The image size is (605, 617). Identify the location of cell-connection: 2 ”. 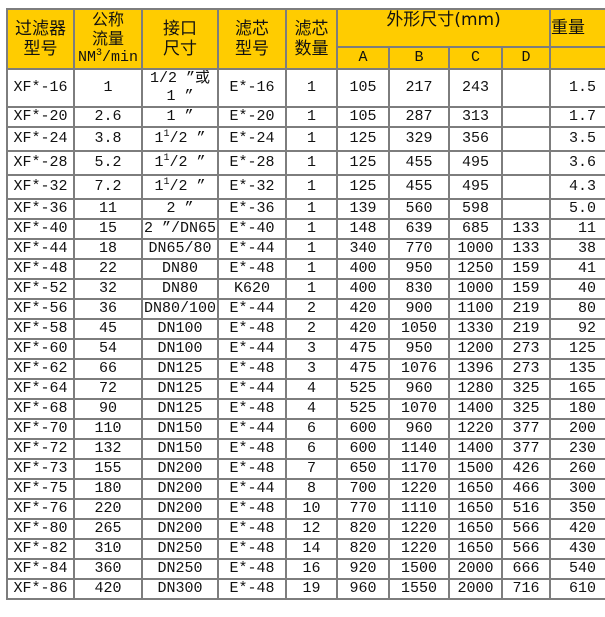
(180, 209).